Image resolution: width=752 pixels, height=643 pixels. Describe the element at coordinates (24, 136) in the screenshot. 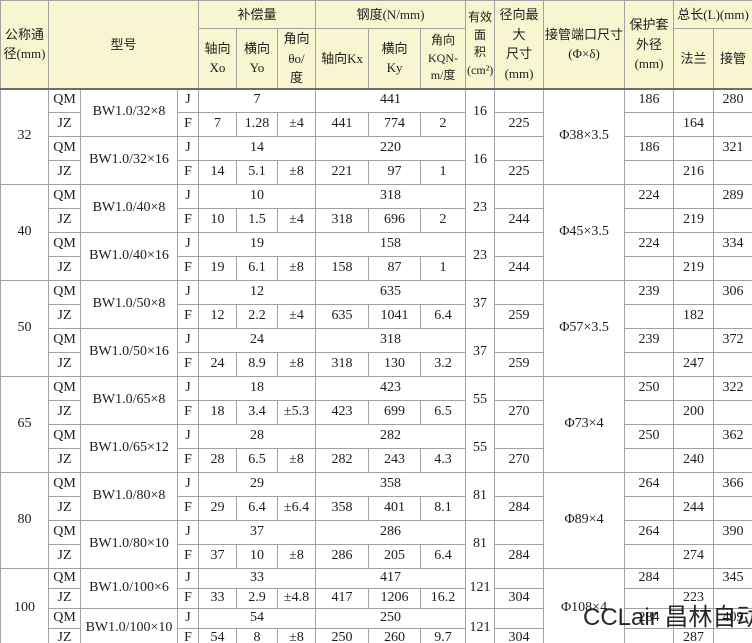

I see `diameter-cell: 32` at that location.